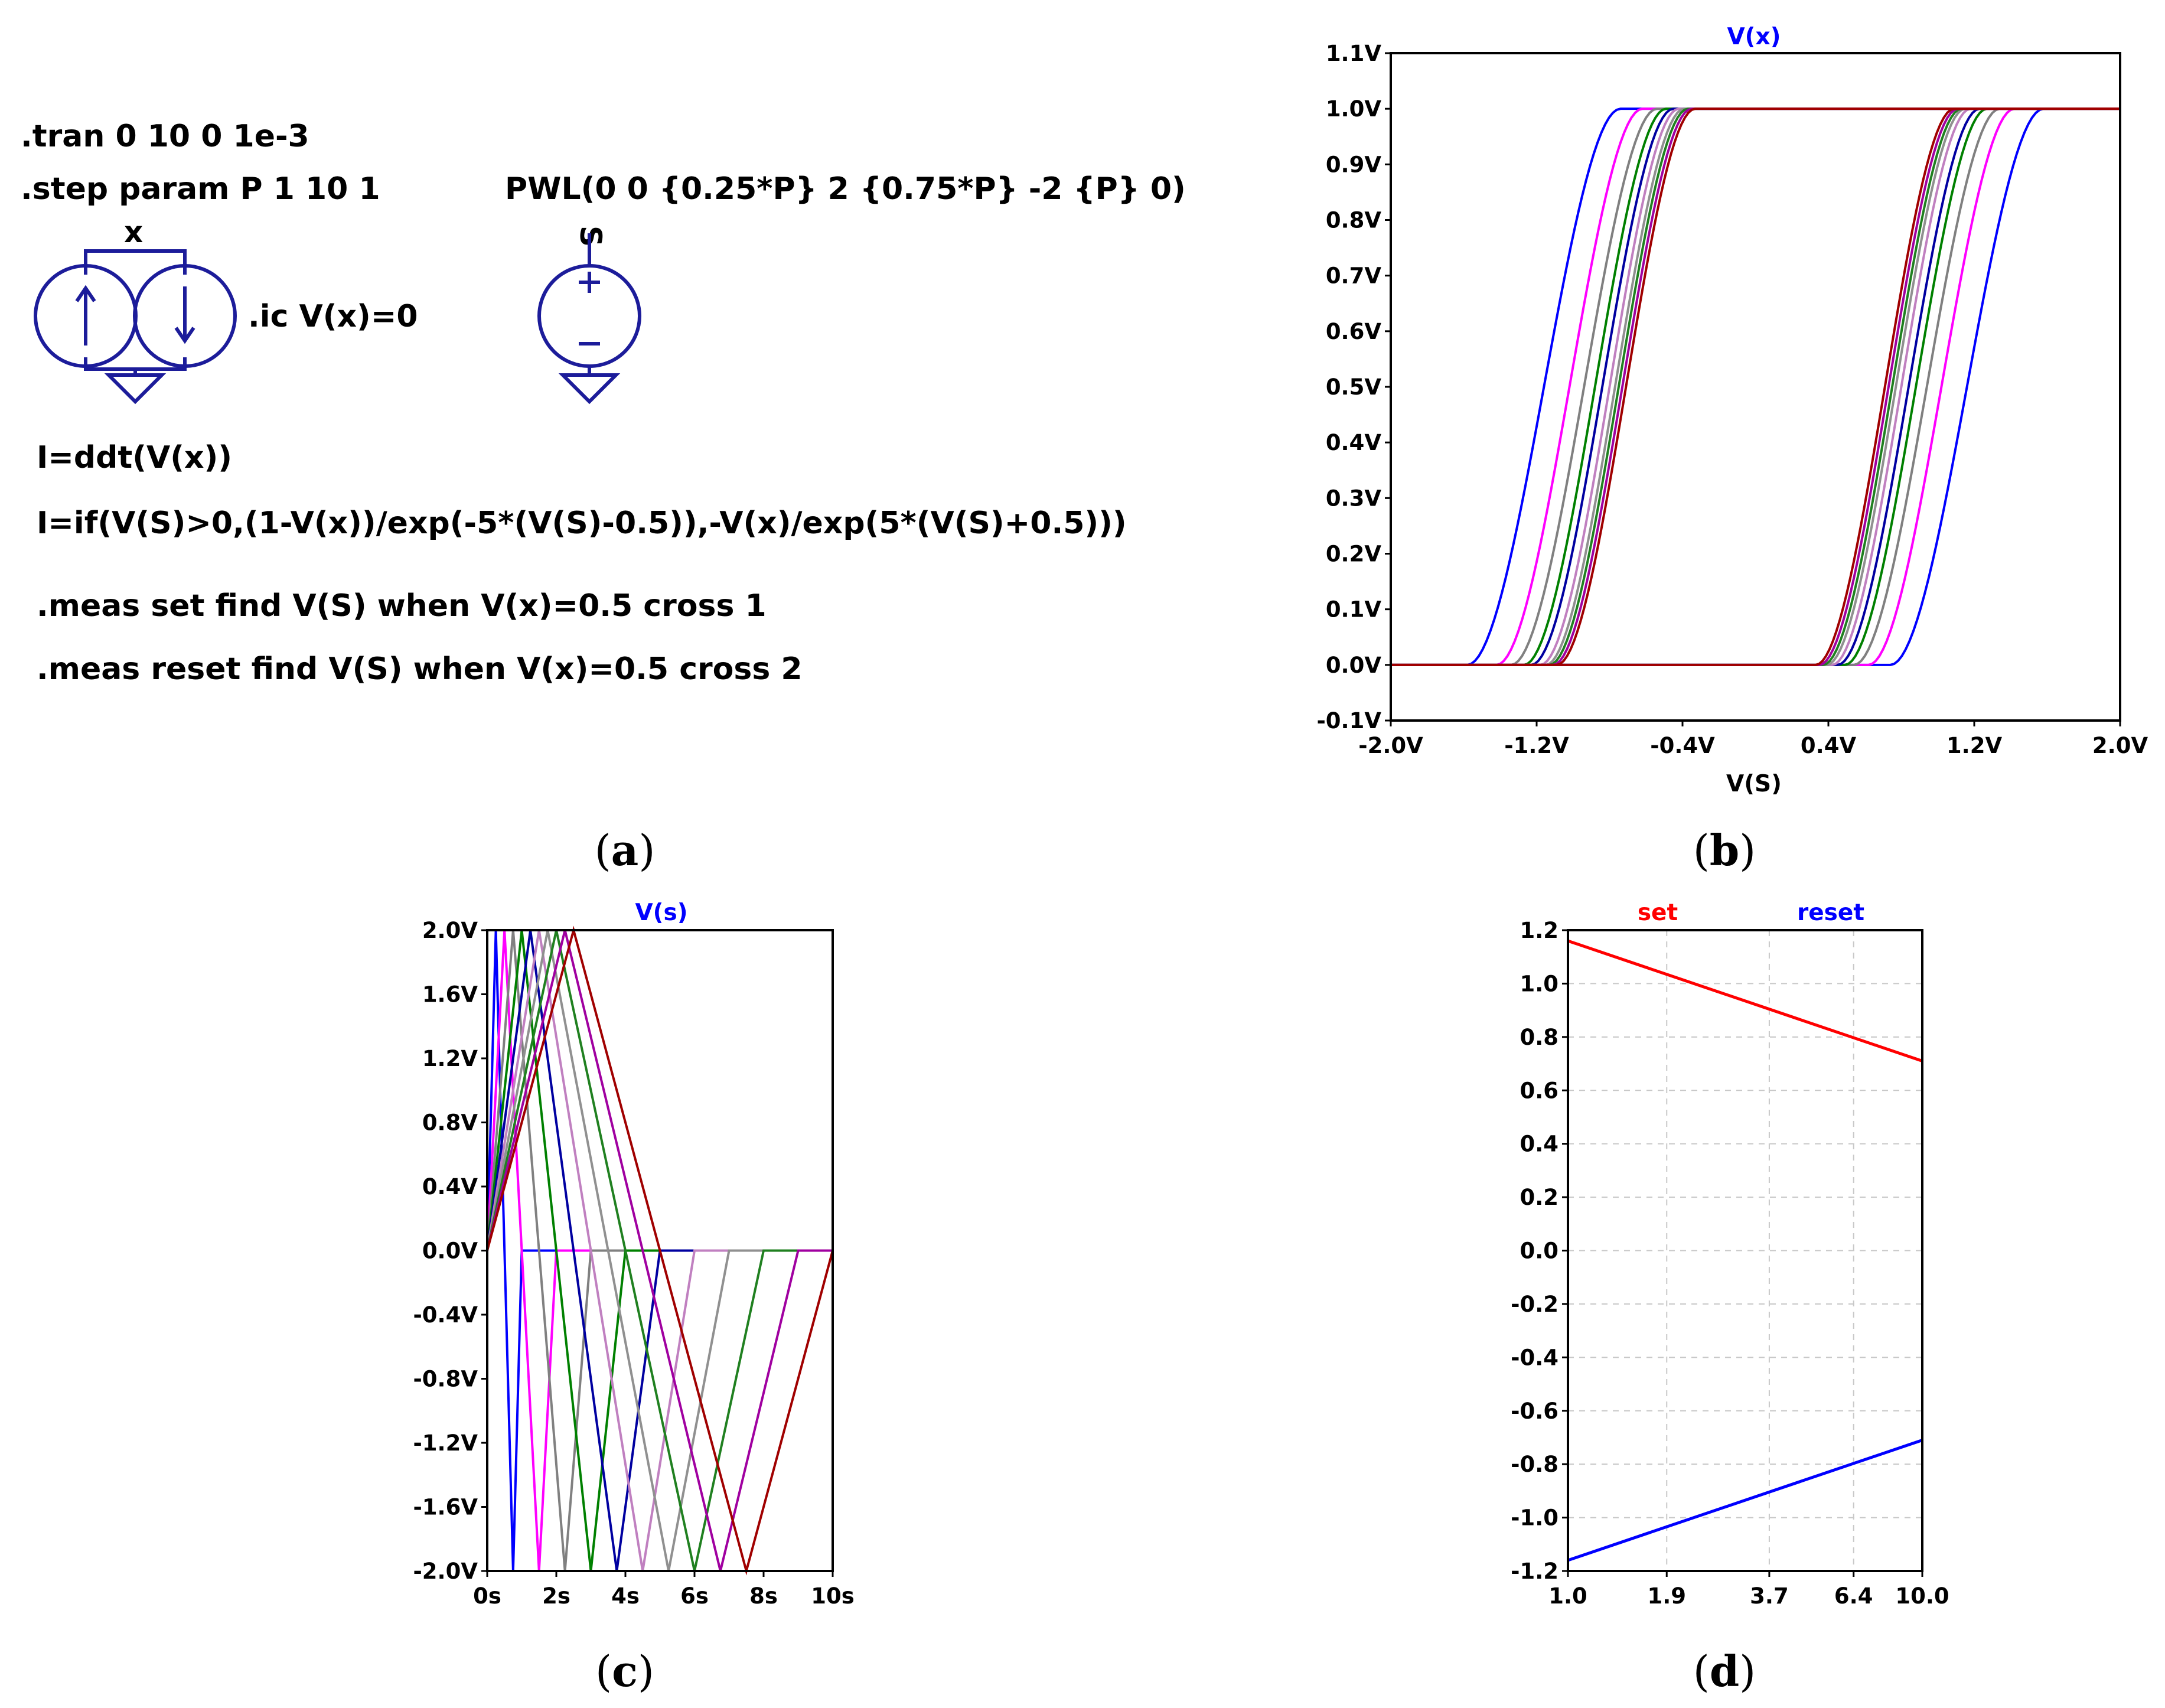  Describe the element at coordinates (1536, 745) in the screenshot. I see `x-tick-label: -1.2V` at that location.